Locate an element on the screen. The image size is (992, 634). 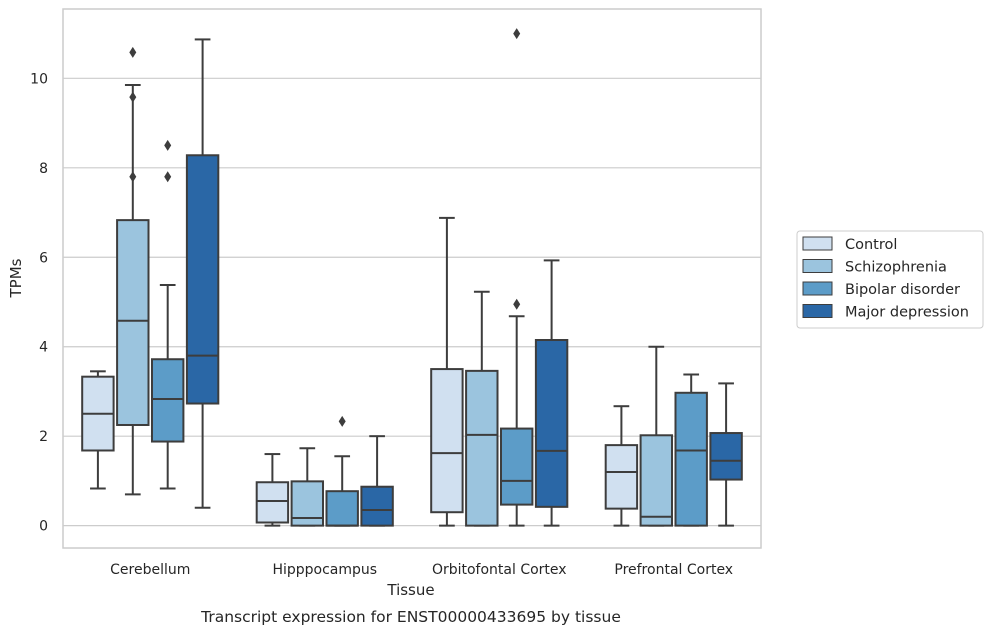
legend-label: Schizophrenia is located at coordinates (896, 268).